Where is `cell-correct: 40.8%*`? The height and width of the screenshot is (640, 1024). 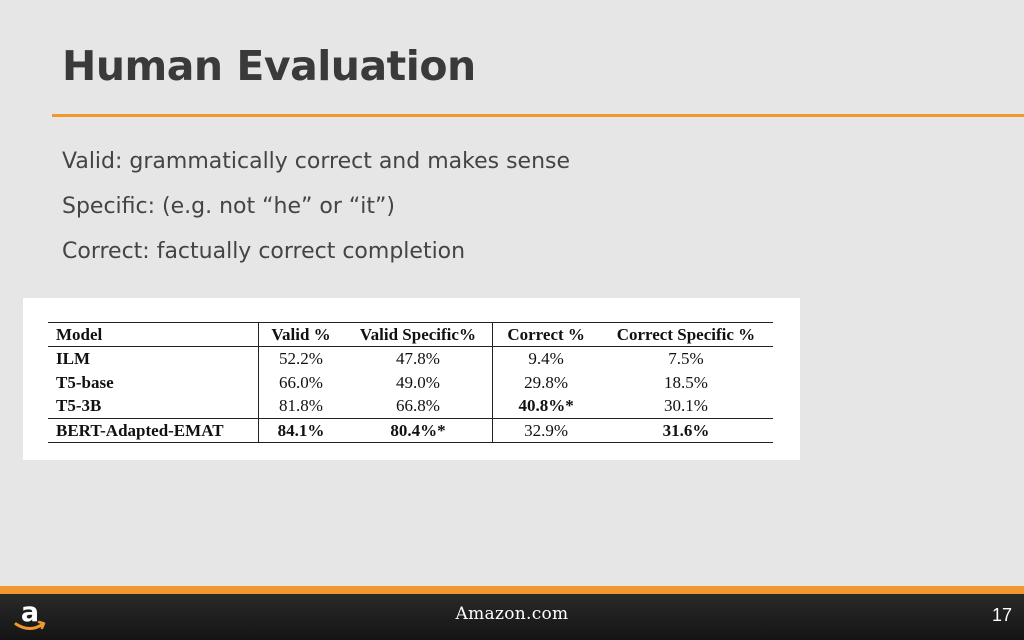 cell-correct: 40.8%* is located at coordinates (546, 406).